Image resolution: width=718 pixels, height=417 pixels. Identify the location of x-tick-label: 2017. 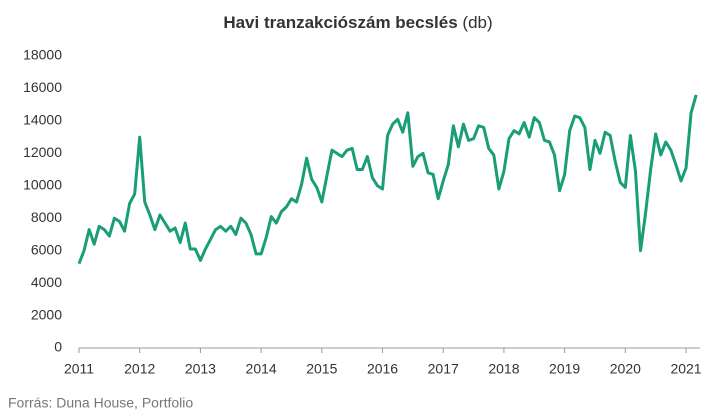
(443, 369).